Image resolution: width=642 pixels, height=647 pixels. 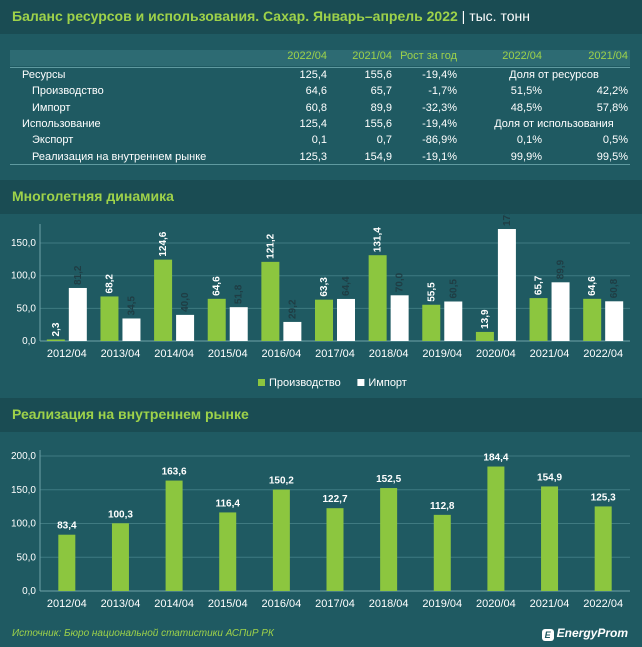 I want to click on data-label: 60,5, so click(x=453, y=289).